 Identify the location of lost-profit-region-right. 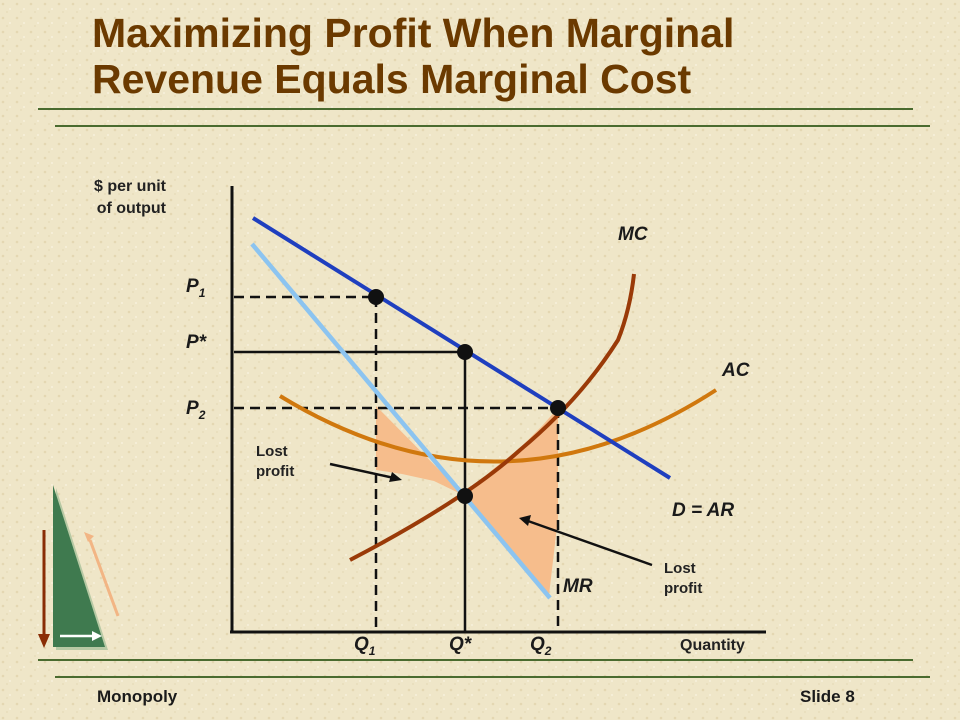
(511, 501).